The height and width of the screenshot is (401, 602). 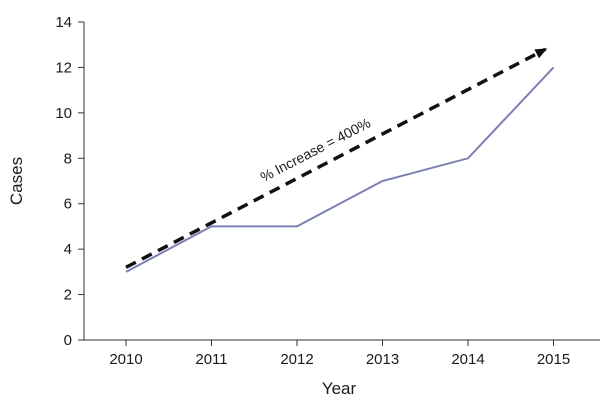 What do you see at coordinates (339, 354) in the screenshot?
I see `x-ticks: 2010 2011 2012 2013 2014 2015` at bounding box center [339, 354].